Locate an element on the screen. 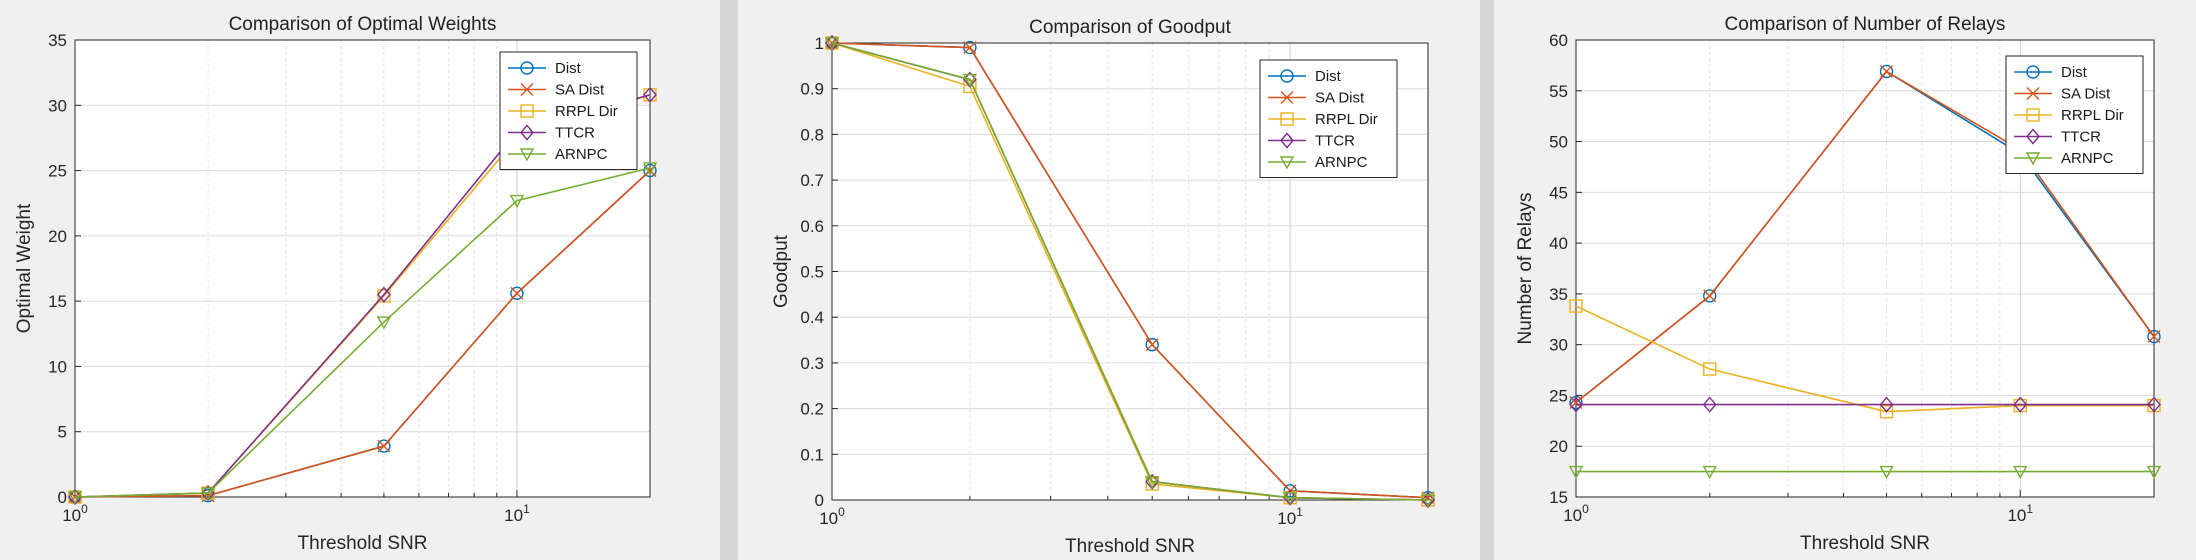 This screenshot has height=560, width=2196. y-tick-label: 5 is located at coordinates (62, 432).